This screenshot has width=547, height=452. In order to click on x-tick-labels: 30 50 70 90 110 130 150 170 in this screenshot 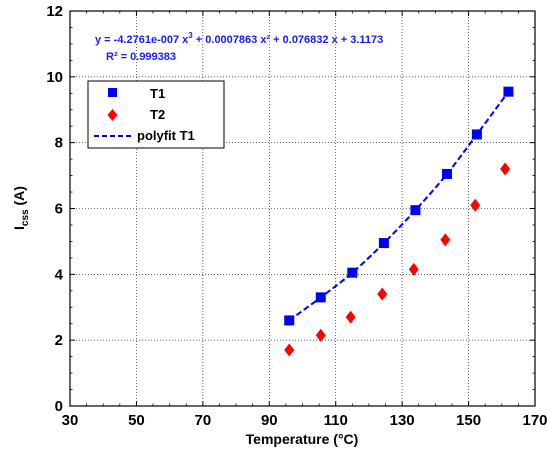, I will do `click(304, 420)`.